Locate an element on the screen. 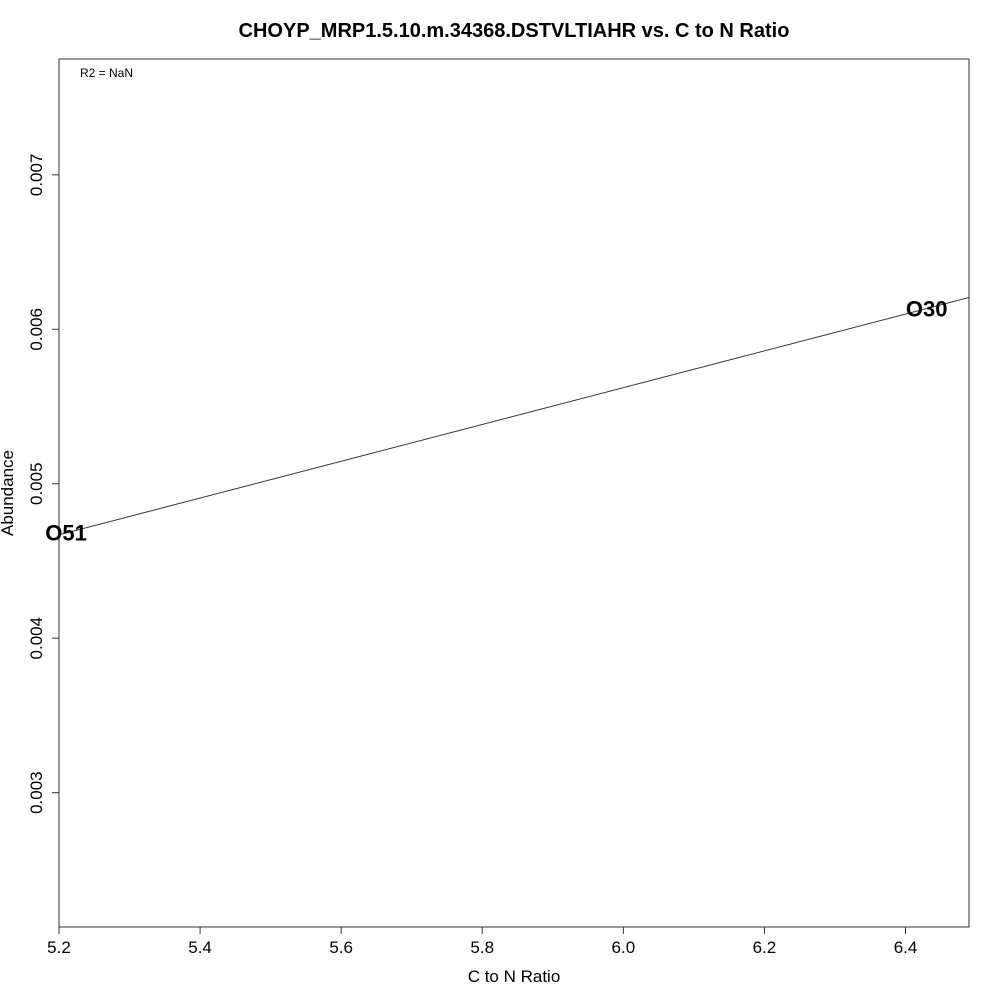 The image size is (1000, 1000). y-tick-label: 0.003 is located at coordinates (36, 792).